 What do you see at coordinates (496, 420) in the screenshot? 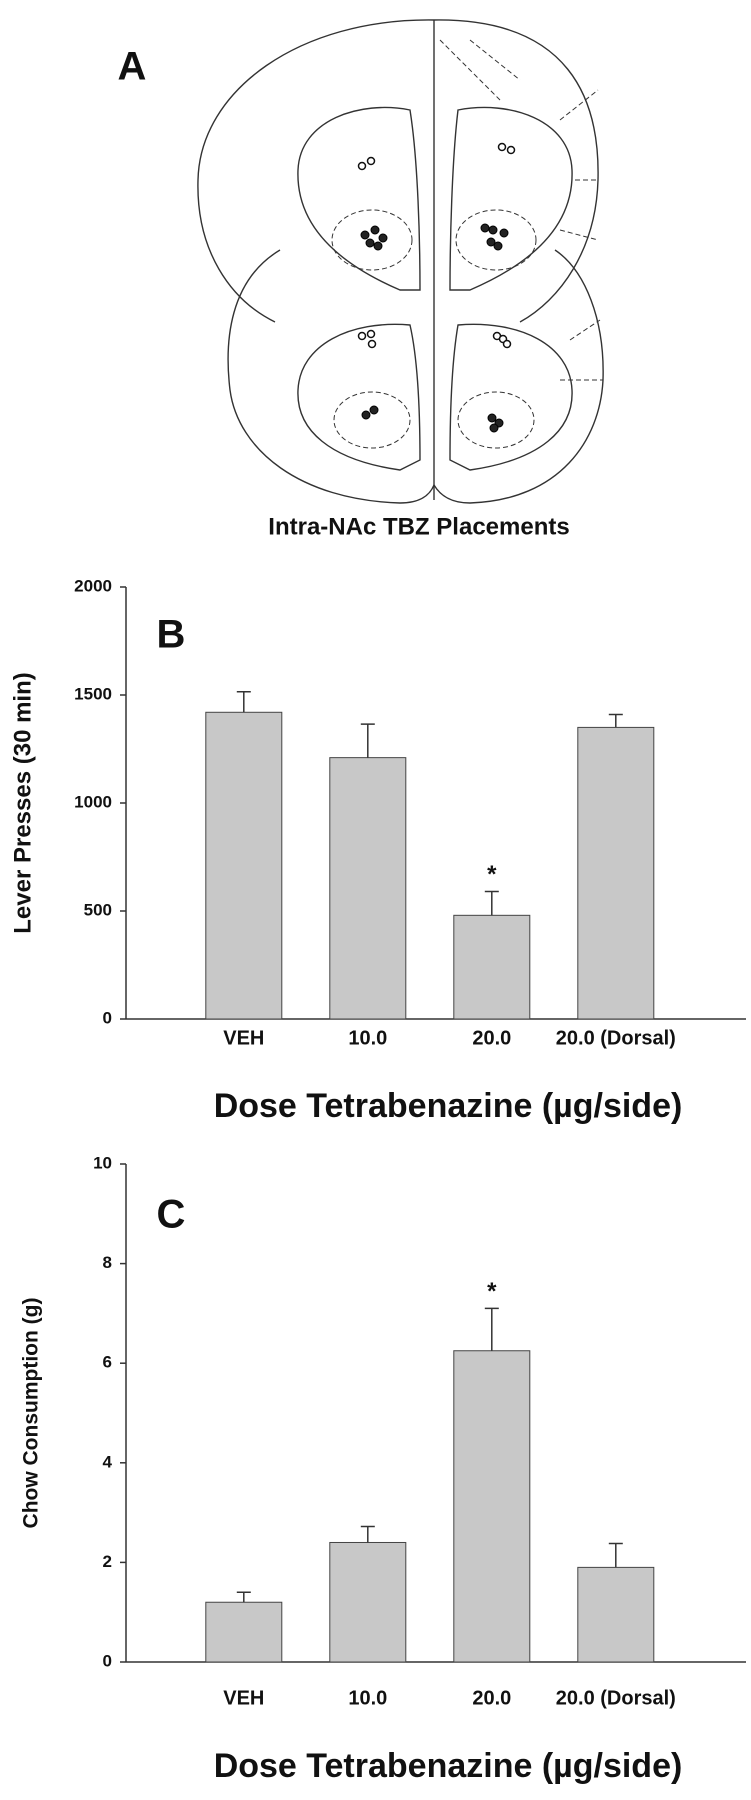
I see `right-nac-lower` at bounding box center [496, 420].